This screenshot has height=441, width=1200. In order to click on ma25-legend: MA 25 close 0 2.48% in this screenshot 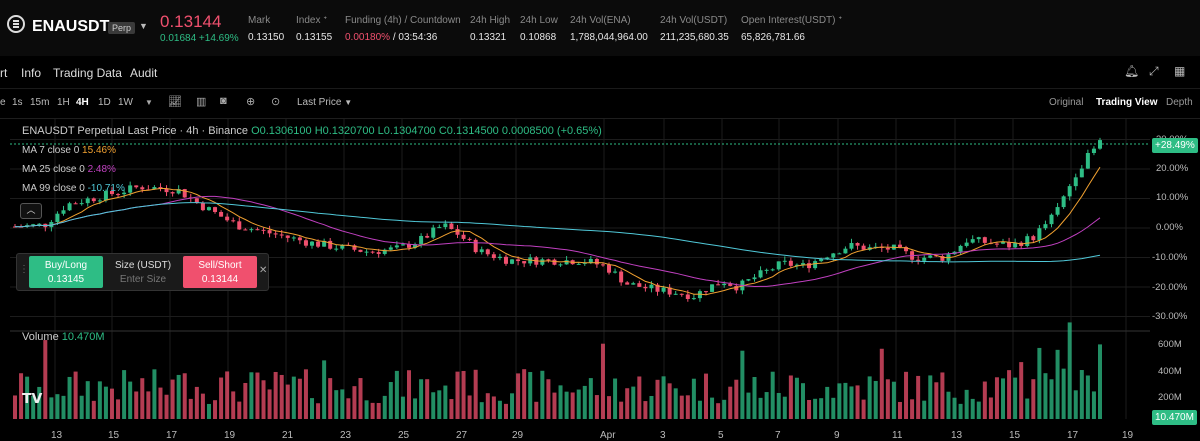, I will do `click(69, 169)`.